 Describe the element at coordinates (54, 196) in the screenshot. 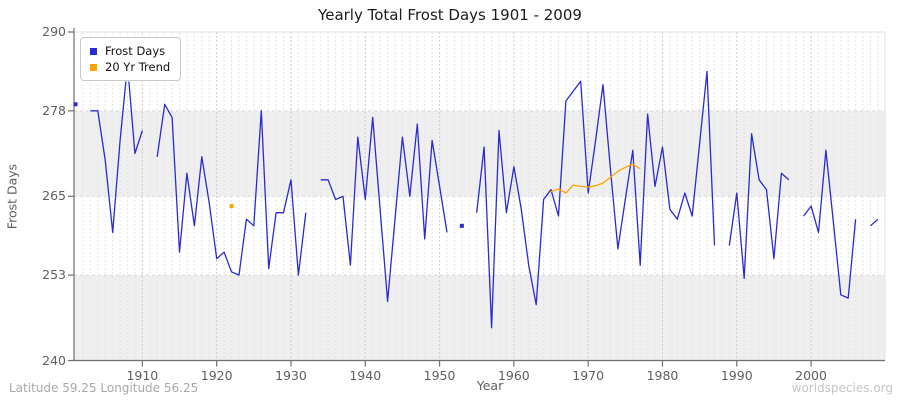

I see `y-tick-label: 265` at that location.